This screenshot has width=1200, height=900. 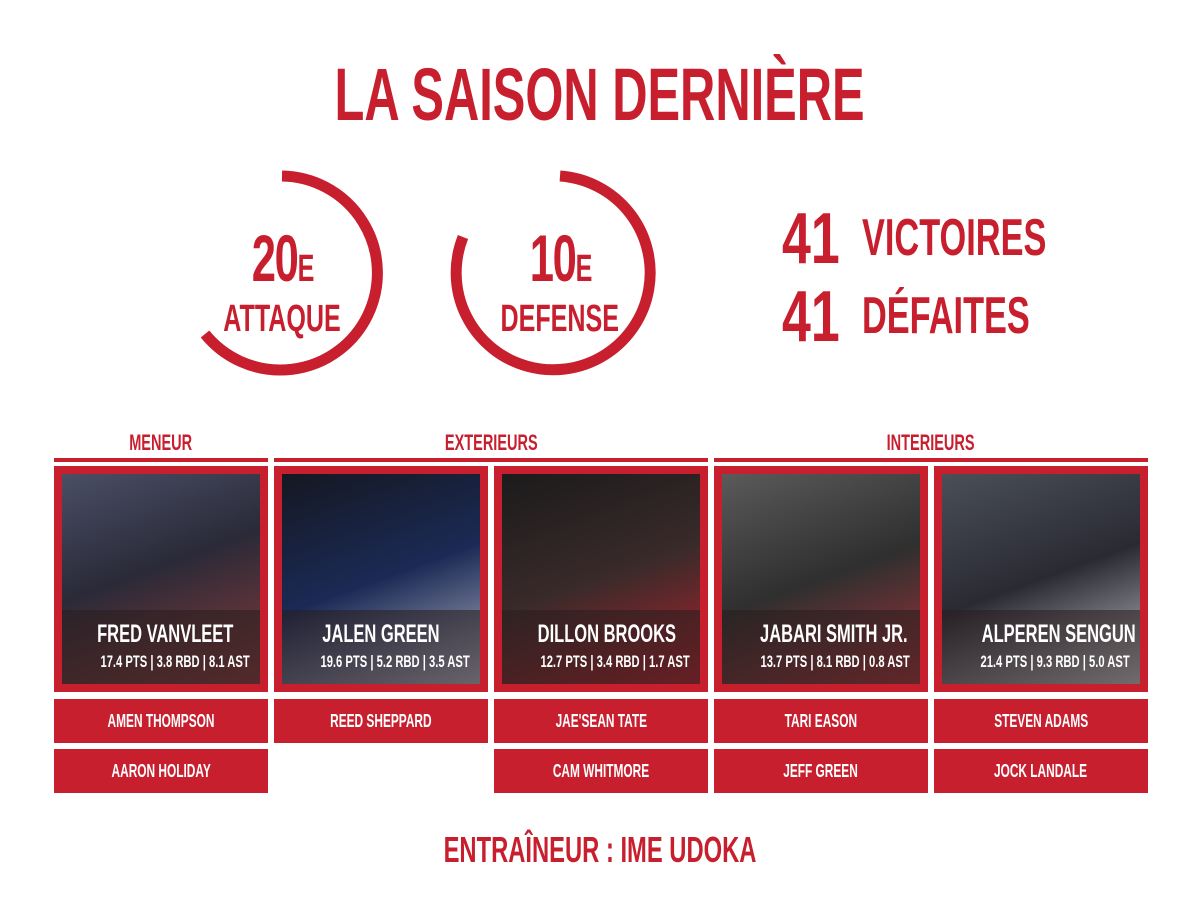 What do you see at coordinates (282, 280) in the screenshot?
I see `attack-rank: 20E ATTAQUE` at bounding box center [282, 280].